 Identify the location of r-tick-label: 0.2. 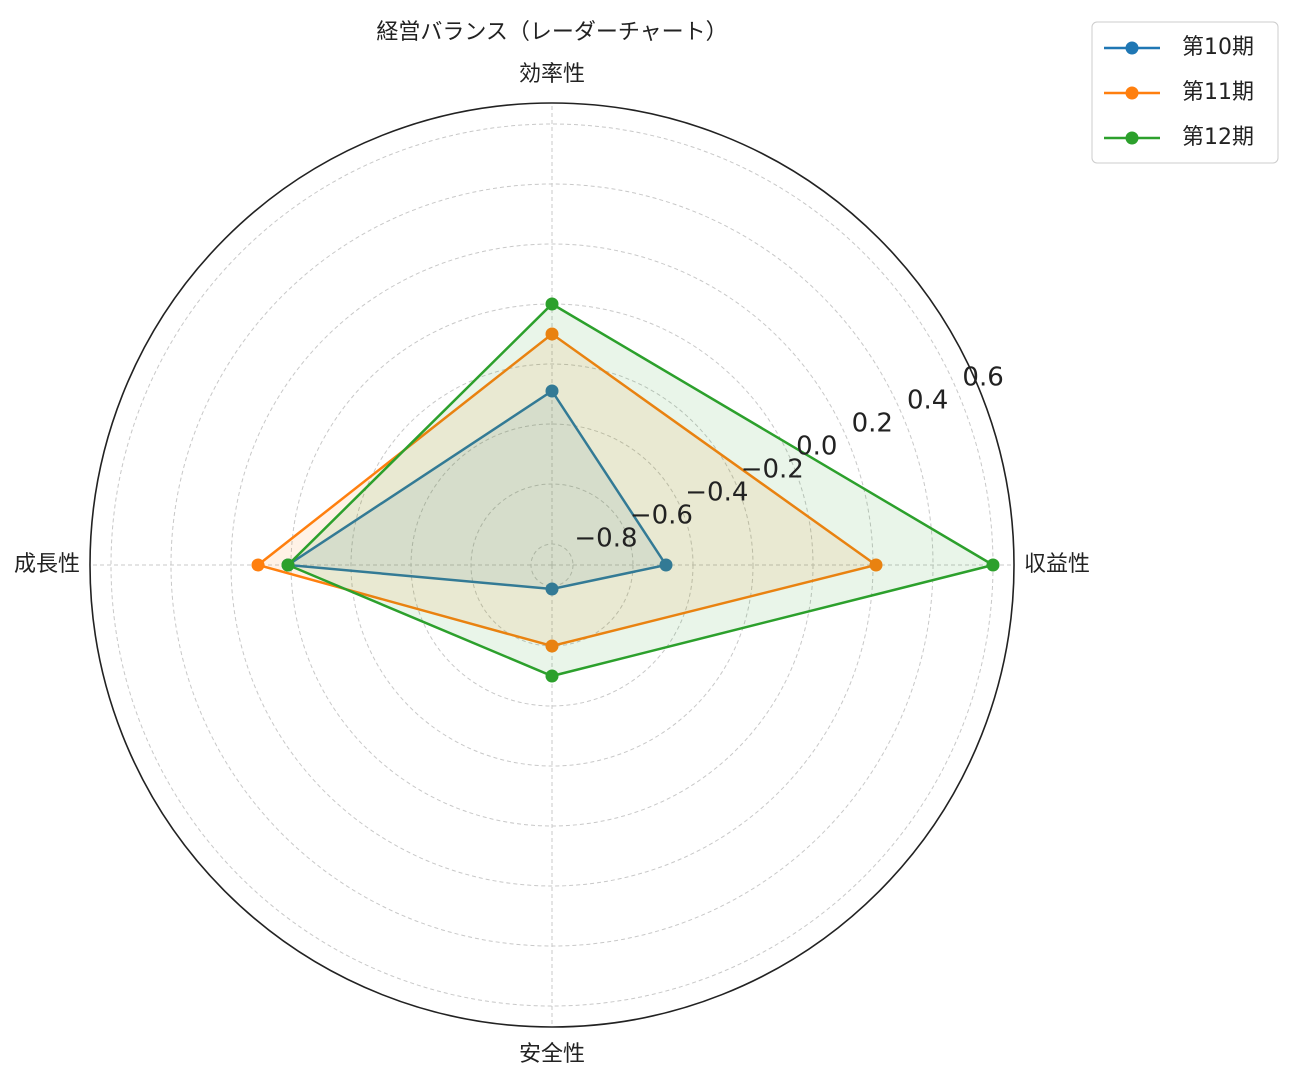
(872, 424).